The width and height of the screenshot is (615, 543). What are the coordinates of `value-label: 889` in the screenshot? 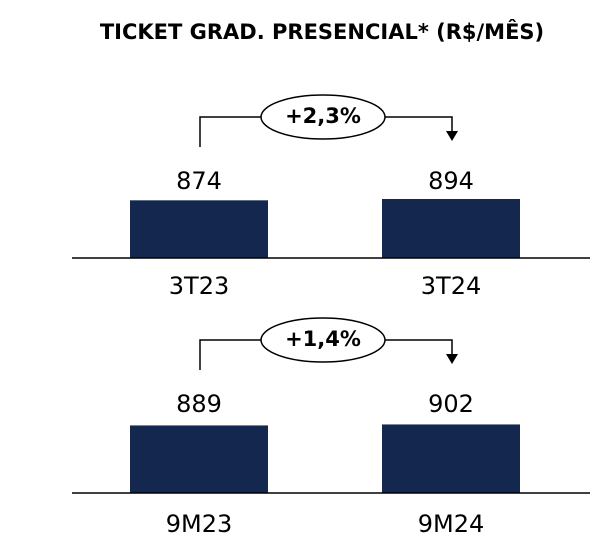 It's located at (199, 404).